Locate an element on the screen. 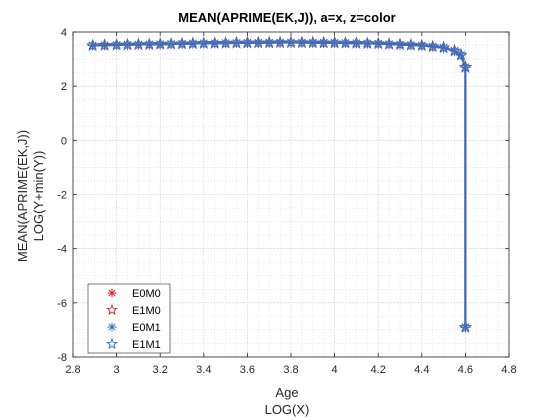 This screenshot has width=560, height=420. x-tick-label: 4 is located at coordinates (335, 370).